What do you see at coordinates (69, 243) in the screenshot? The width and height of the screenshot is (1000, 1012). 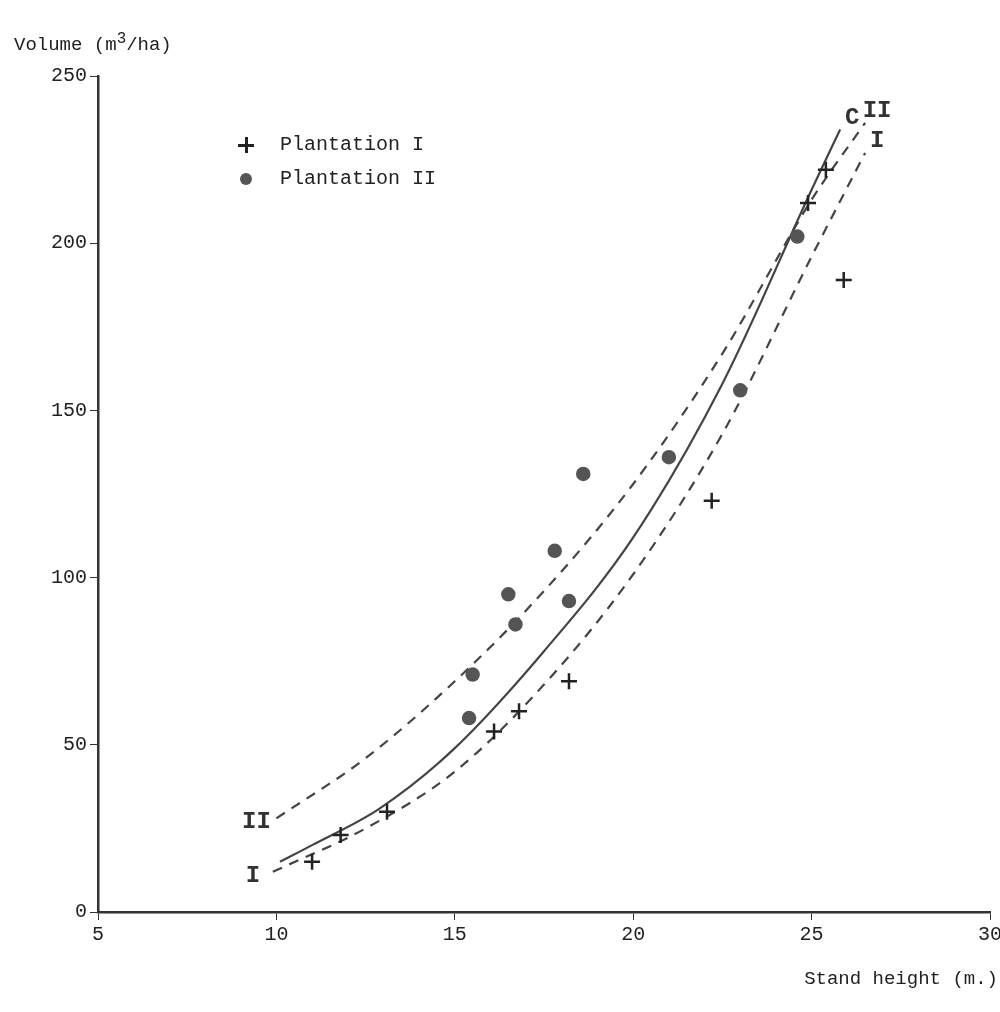 I see `y-tick-label: 200` at bounding box center [69, 243].